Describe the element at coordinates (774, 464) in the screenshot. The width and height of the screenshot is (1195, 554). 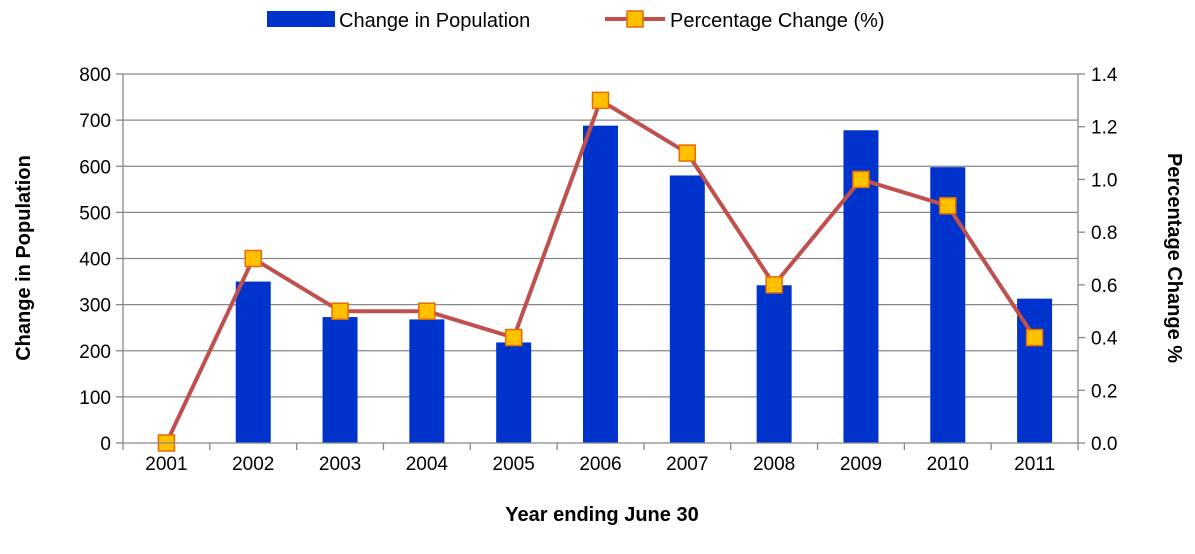
I see `x-tick-label: 2008` at that location.